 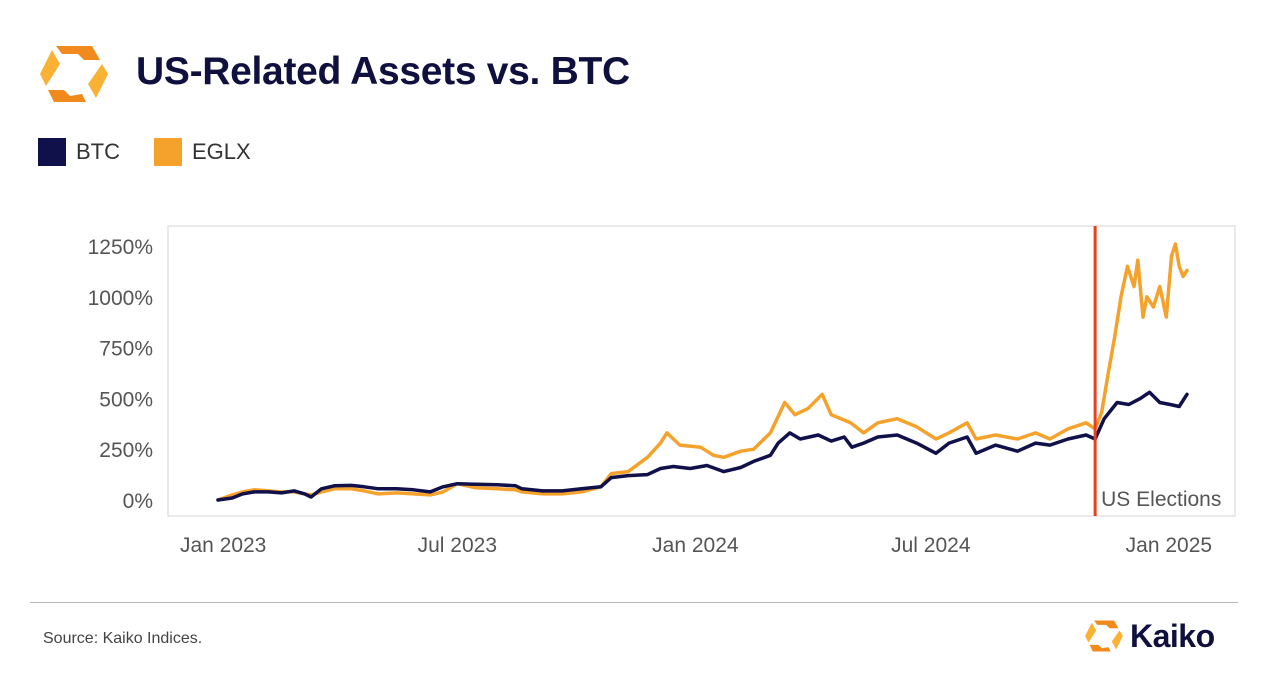 What do you see at coordinates (931, 545) in the screenshot?
I see `x-tick-label: Jul 2024` at bounding box center [931, 545].